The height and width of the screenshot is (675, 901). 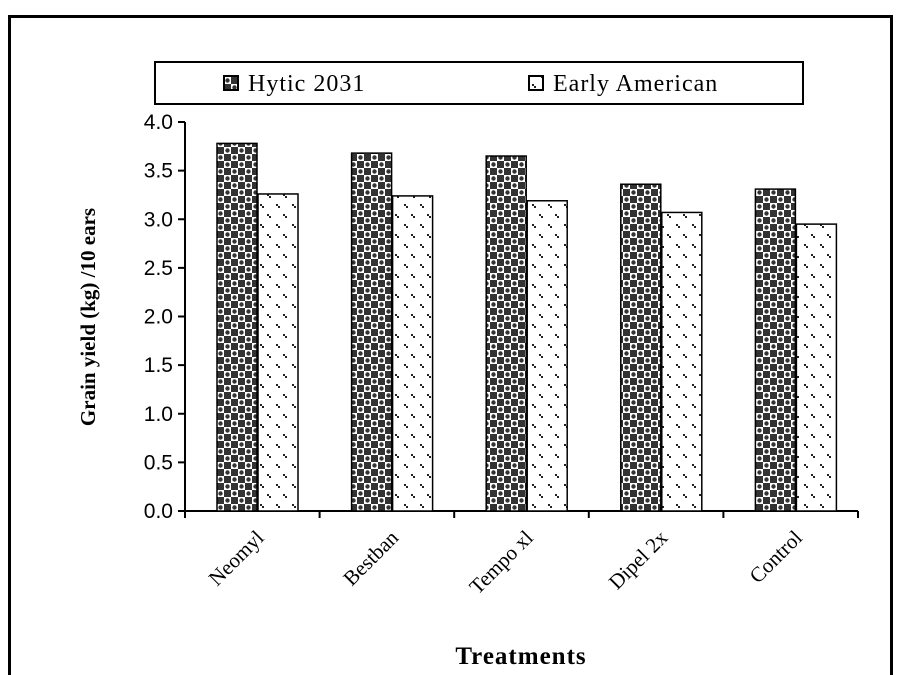 I want to click on bar-hytic-2031-dipel-2x, so click(x=641, y=347).